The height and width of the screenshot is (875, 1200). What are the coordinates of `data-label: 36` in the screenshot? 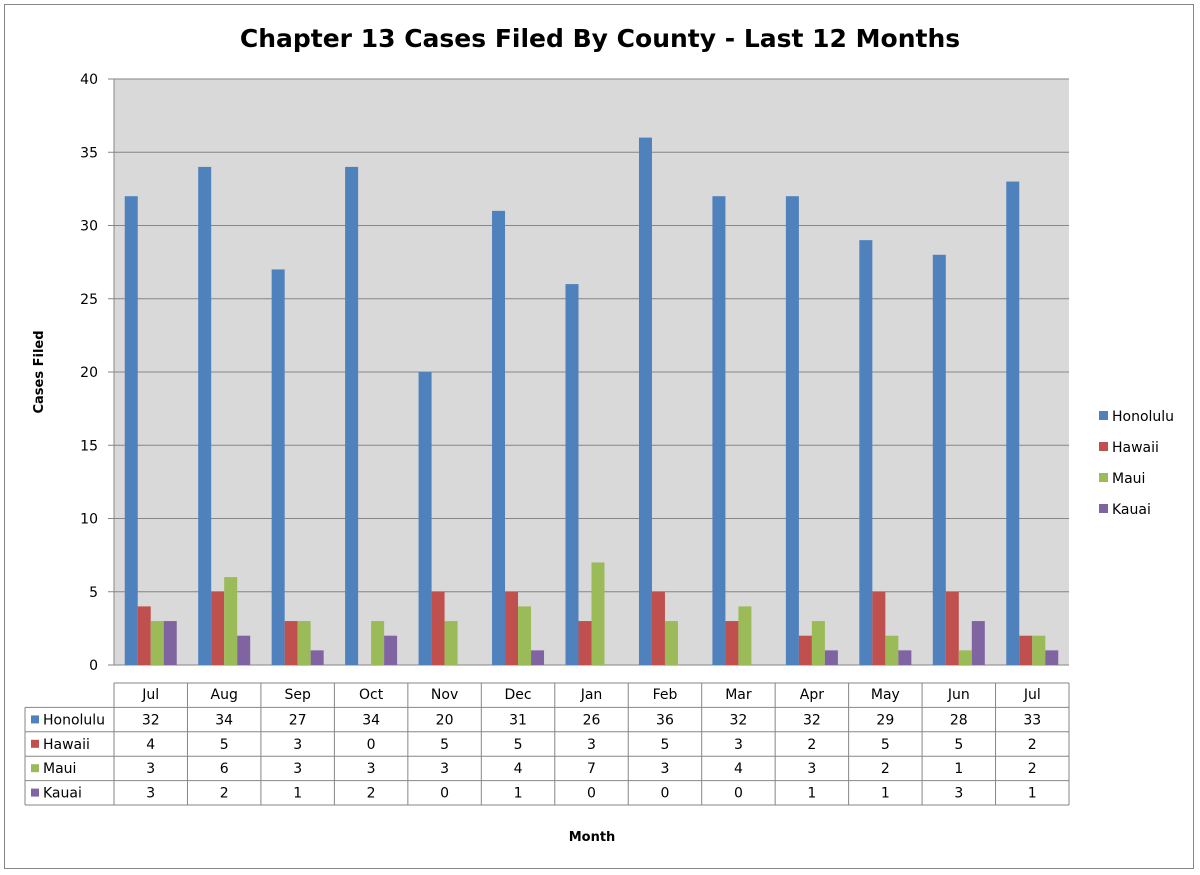 It's located at (665, 720).